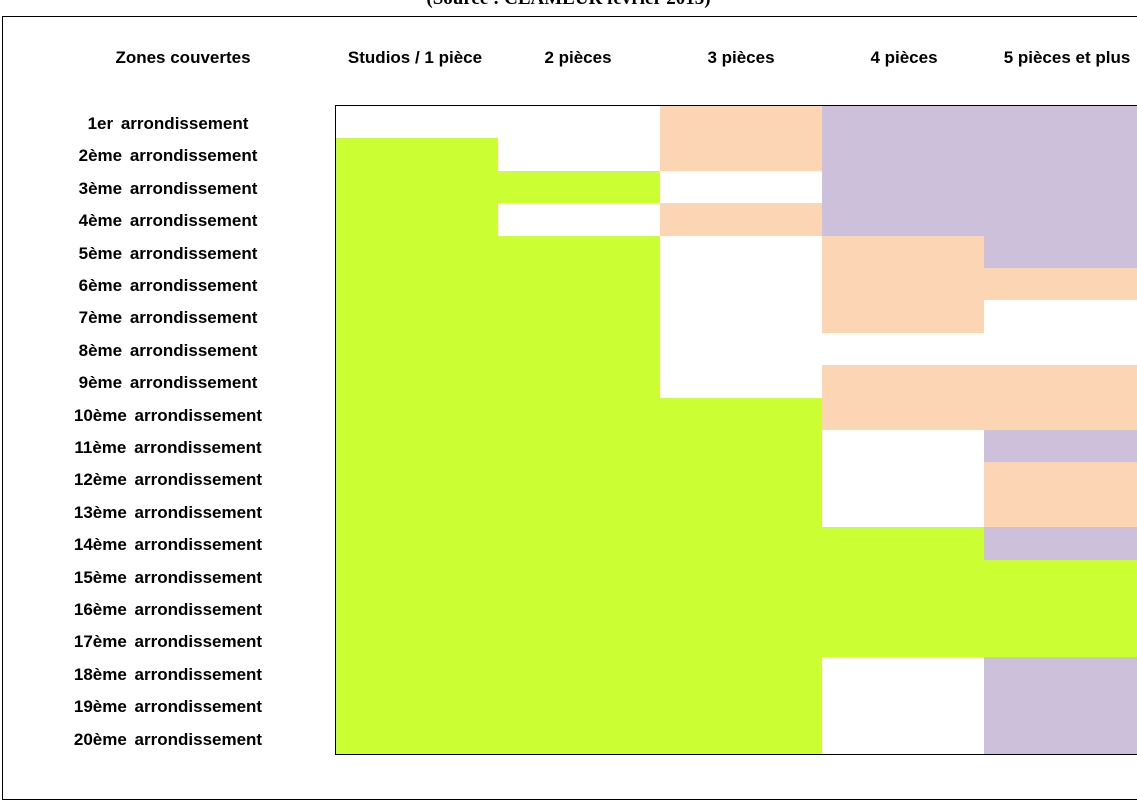 The width and height of the screenshot is (1137, 800). What do you see at coordinates (168, 642) in the screenshot?
I see `row-label: 17ème arrondissement` at bounding box center [168, 642].